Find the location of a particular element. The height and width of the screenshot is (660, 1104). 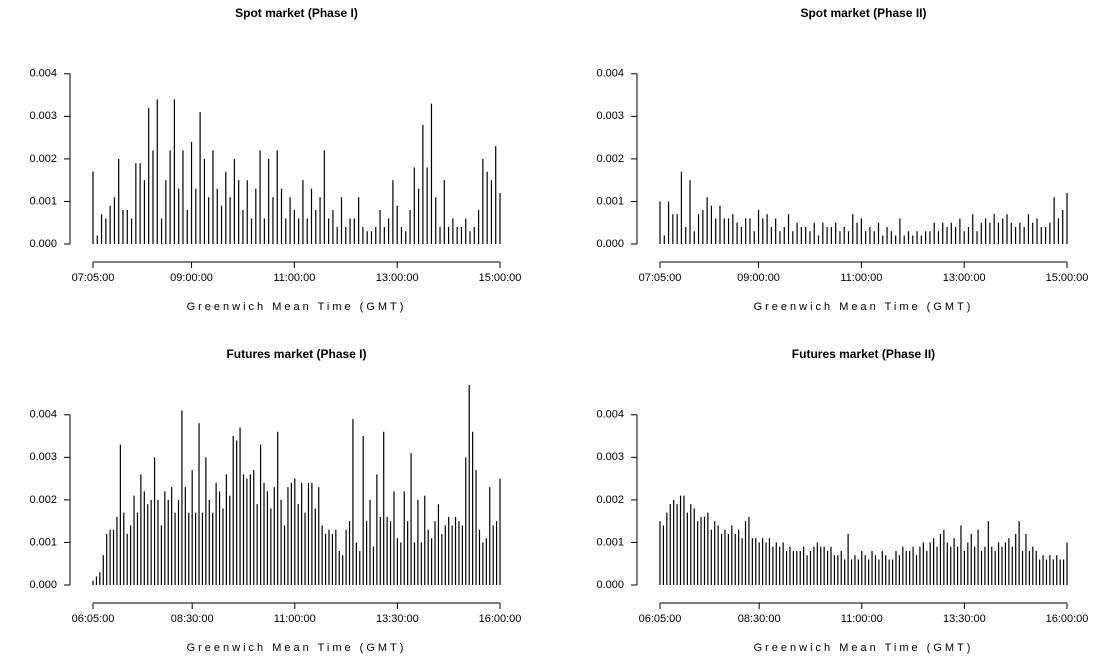

chart-title: Futures market (Phase II) is located at coordinates (863, 354).